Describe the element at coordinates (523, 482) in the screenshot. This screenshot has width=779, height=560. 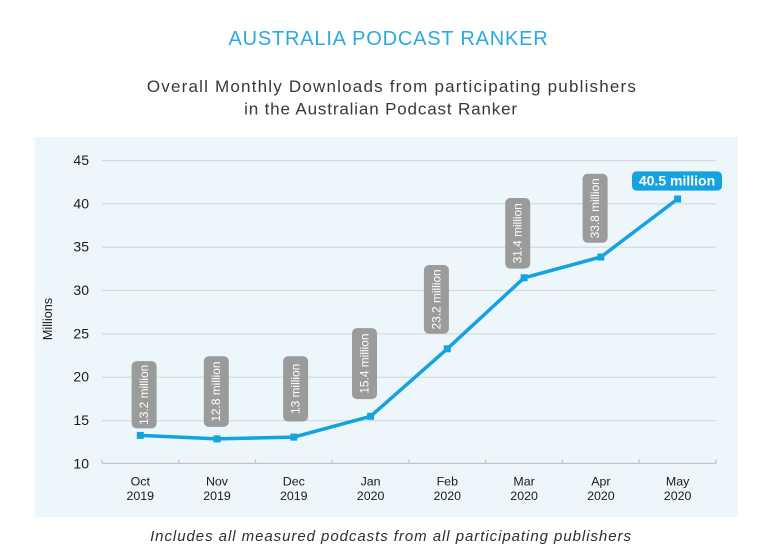
I see `svg-text: Mar` at that location.